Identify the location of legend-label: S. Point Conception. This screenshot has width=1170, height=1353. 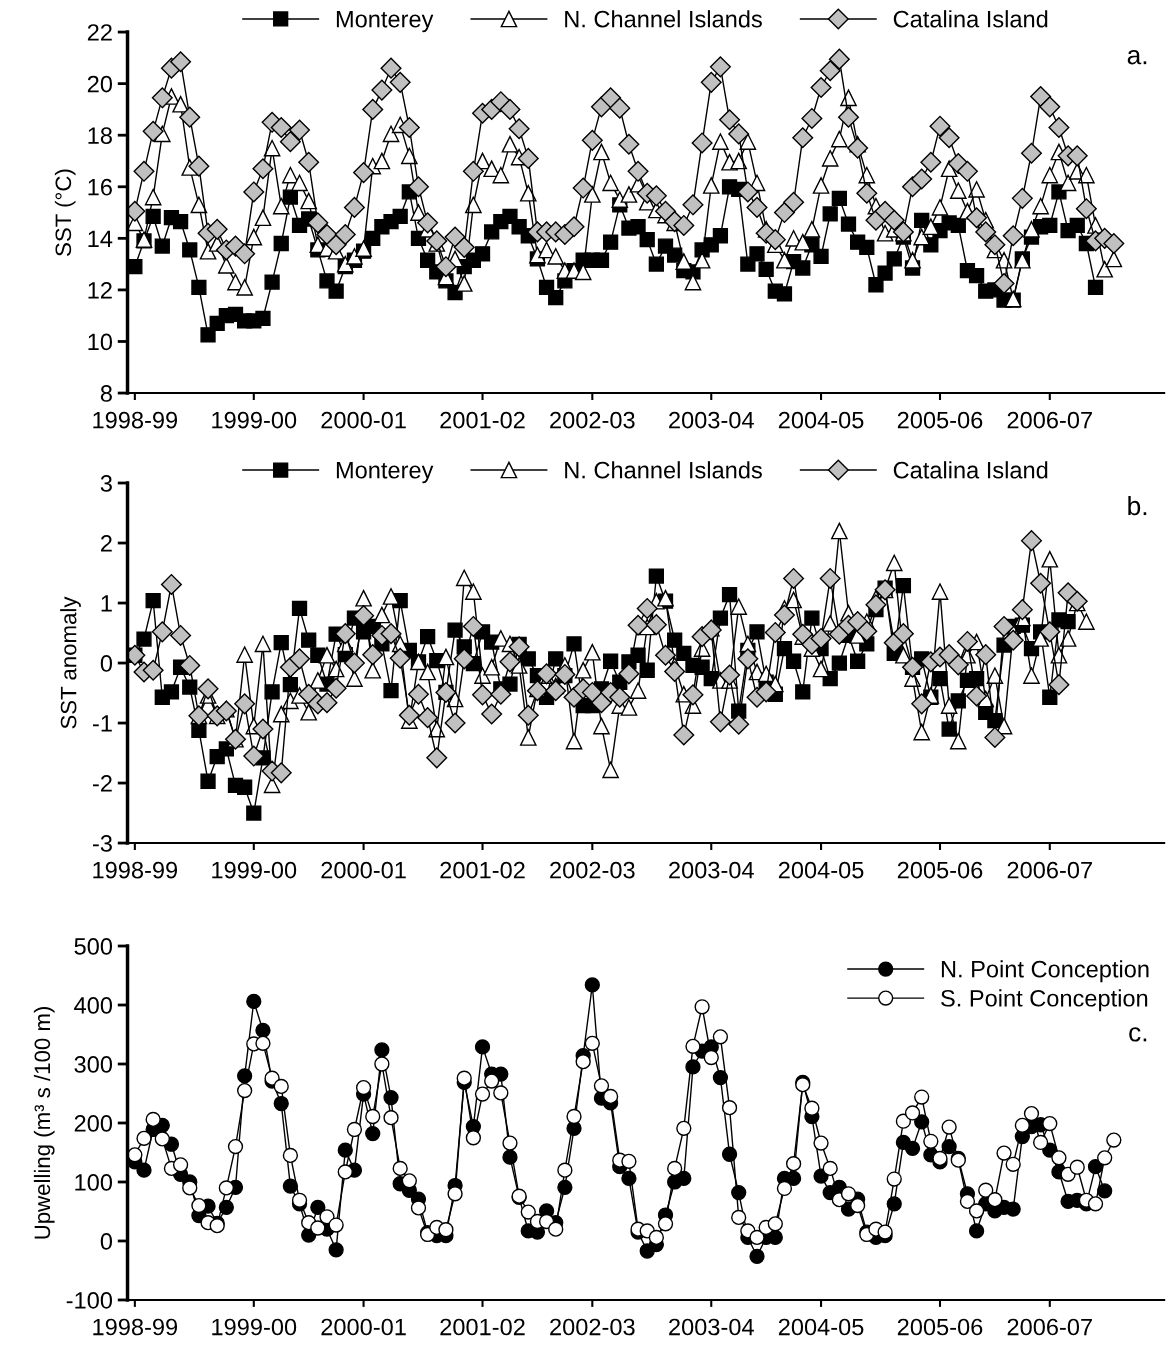
(1044, 1000).